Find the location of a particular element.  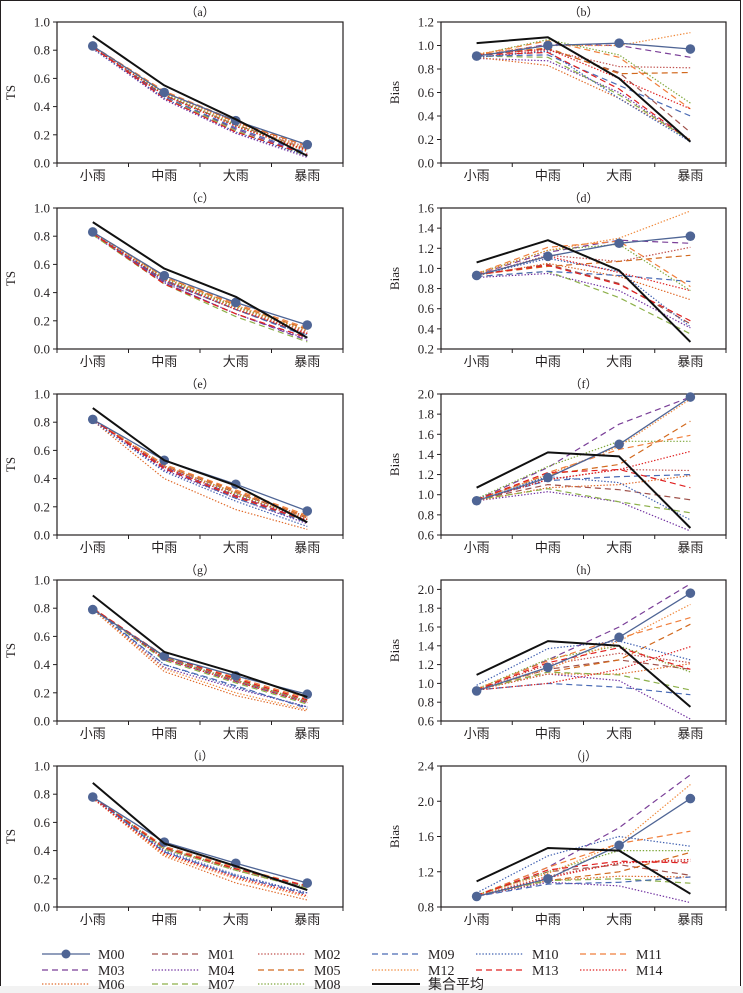

plot-area is located at coordinates (583, 836).